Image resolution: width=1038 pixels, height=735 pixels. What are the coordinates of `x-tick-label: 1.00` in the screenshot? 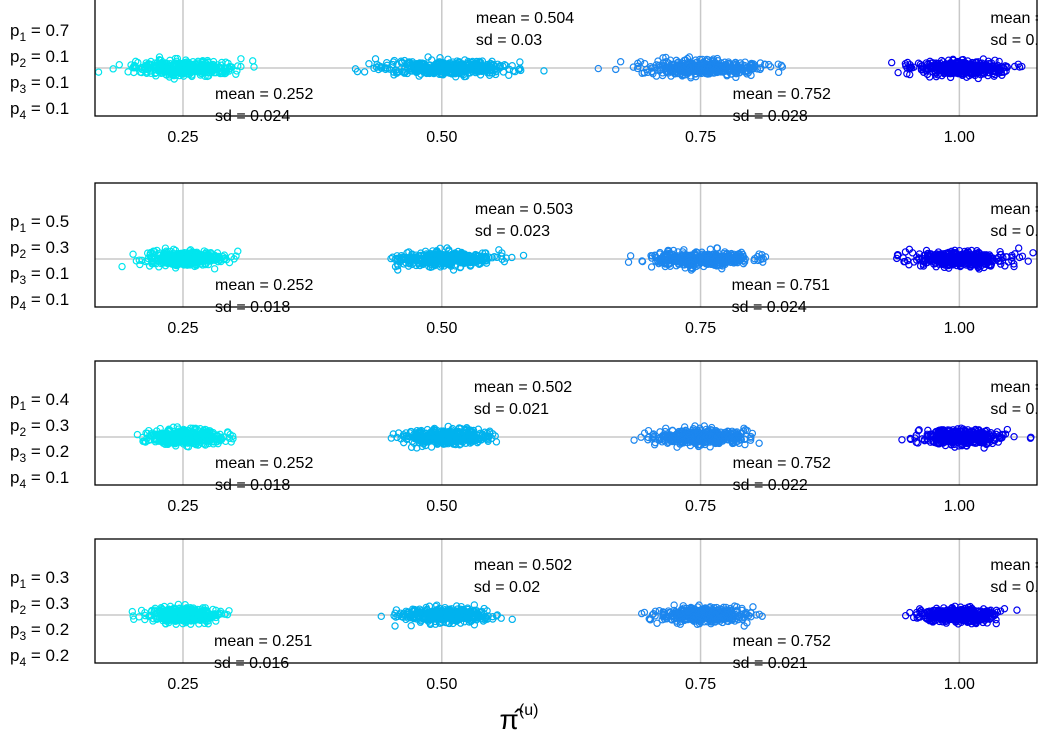 It's located at (959, 137).